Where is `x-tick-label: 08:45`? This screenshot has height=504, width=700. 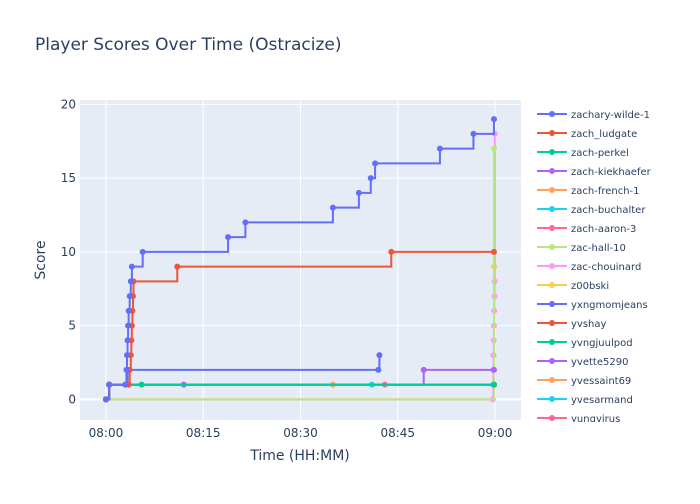
x-tick-label: 08:45 is located at coordinates (397, 433).